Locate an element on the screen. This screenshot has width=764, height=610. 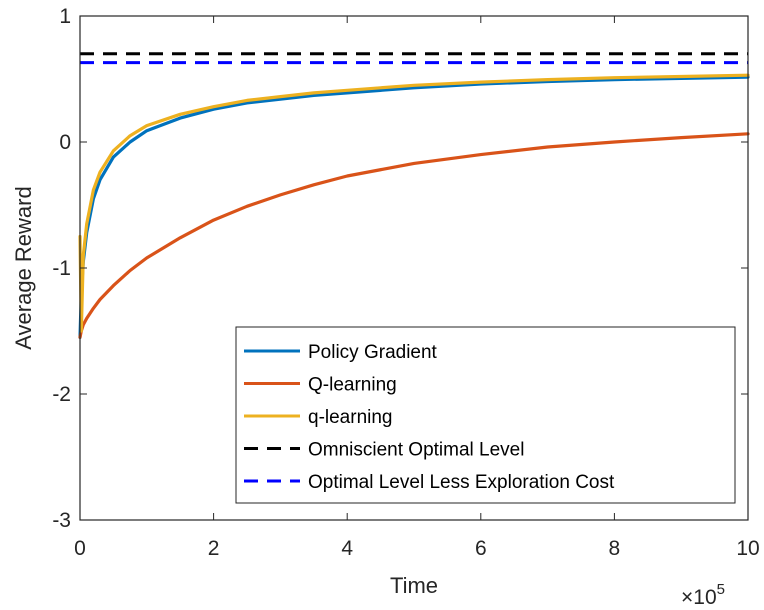
legend-label-policy-gradient: Policy Gradient is located at coordinates (373, 352).